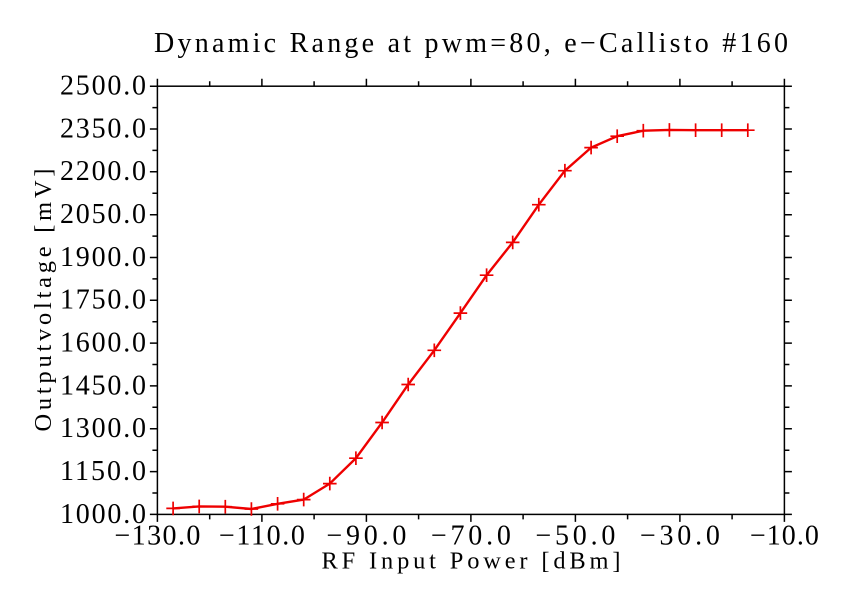  I want to click on svg-text: 2200.0, so click(103, 171).